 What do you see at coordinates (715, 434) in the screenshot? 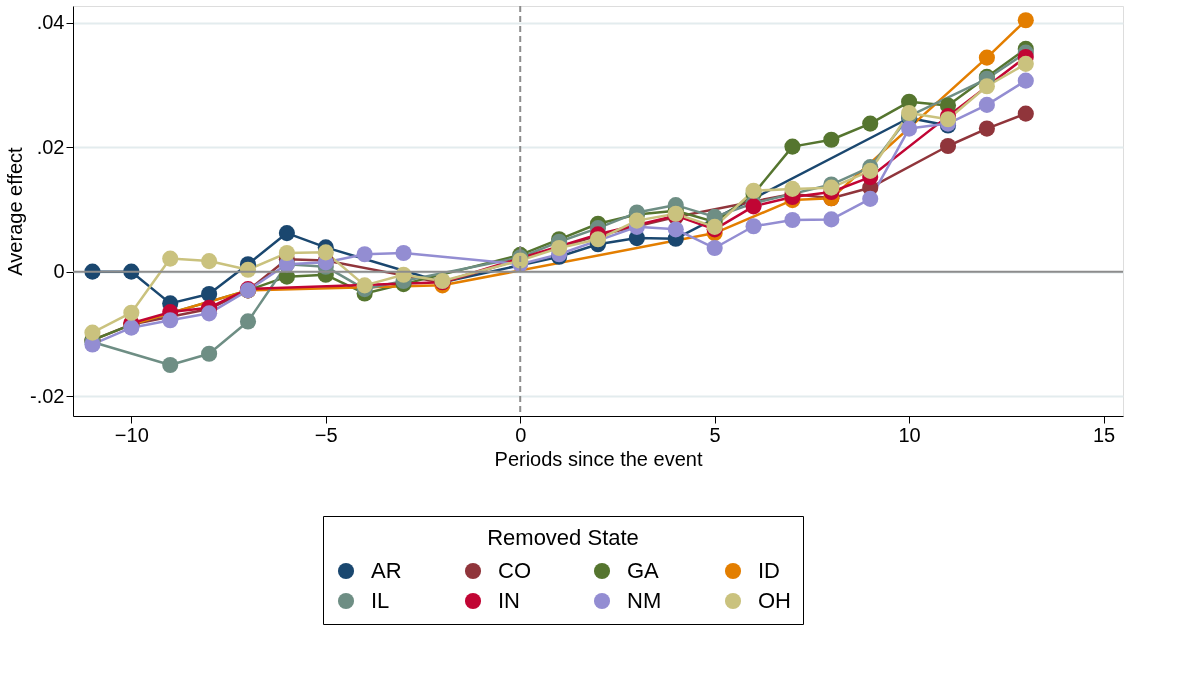
I see `x-tick-label: 5` at bounding box center [715, 434].